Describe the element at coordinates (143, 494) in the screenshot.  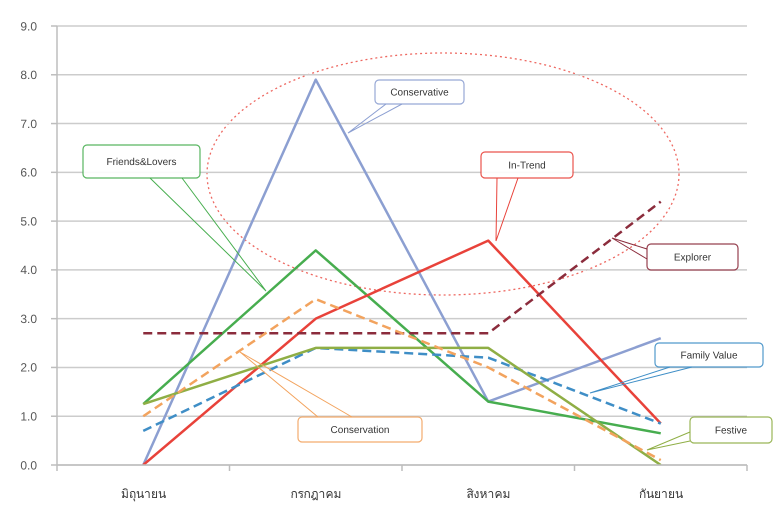
I see `x-tick-label: มิถุนายน` at that location.